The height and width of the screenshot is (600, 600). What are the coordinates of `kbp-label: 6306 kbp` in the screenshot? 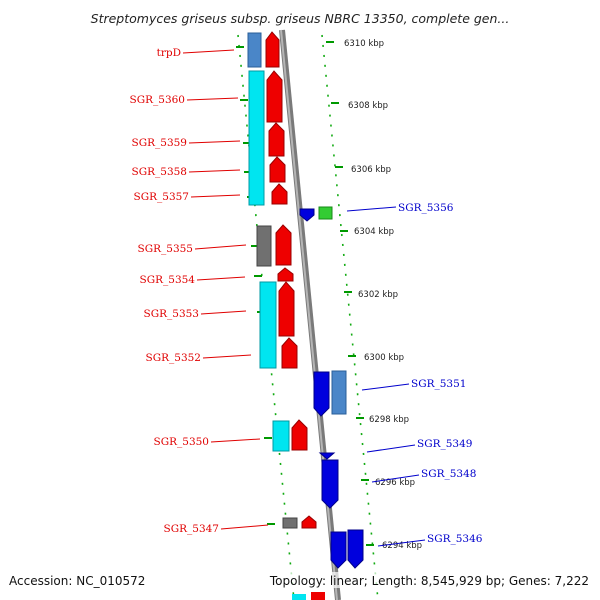 It's located at (371, 170).